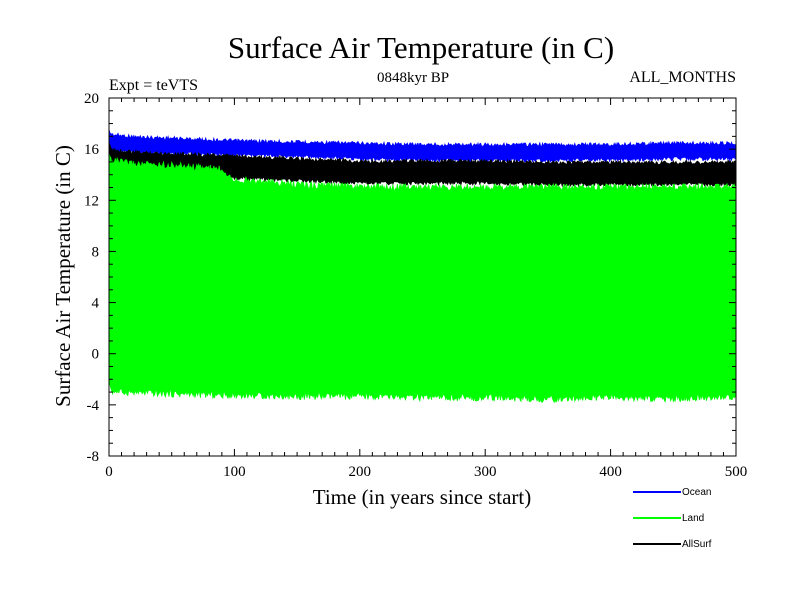 Image resolution: width=800 pixels, height=600 pixels. Describe the element at coordinates (91, 99) in the screenshot. I see `y-tick-label: 20` at that location.